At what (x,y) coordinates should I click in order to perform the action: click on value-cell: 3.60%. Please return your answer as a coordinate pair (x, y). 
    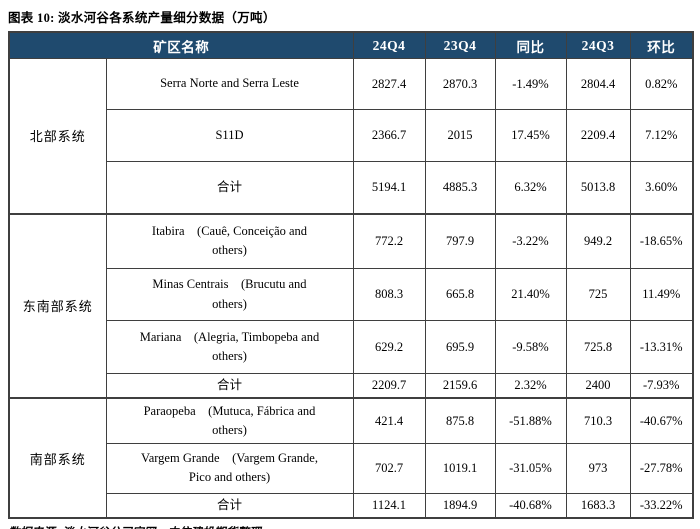
    Looking at the image, I should click on (661, 187).